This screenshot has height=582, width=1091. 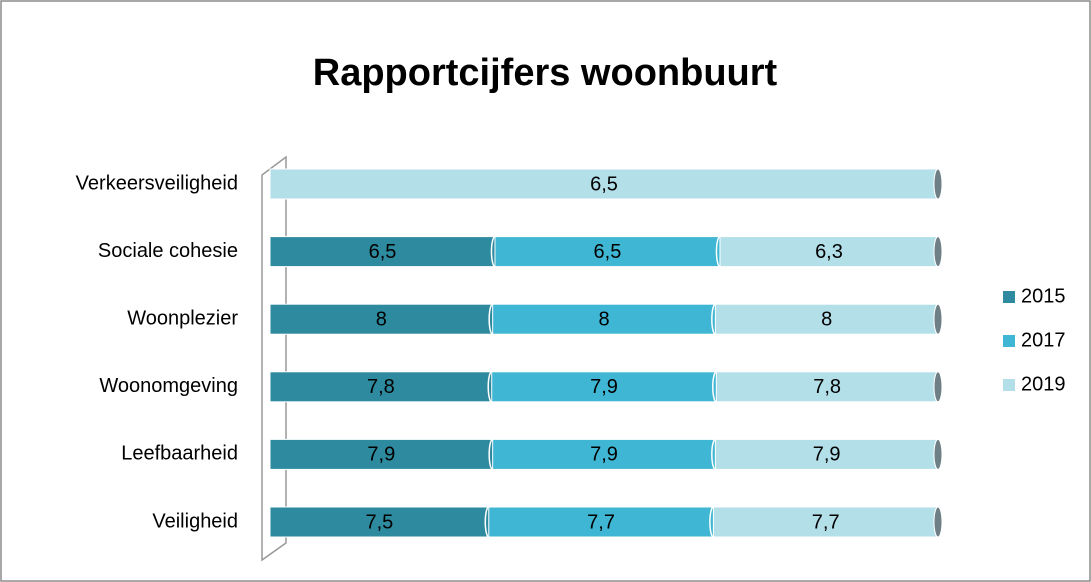 What do you see at coordinates (157, 183) in the screenshot?
I see `y-tick-label: Verkeersveiligheid` at bounding box center [157, 183].